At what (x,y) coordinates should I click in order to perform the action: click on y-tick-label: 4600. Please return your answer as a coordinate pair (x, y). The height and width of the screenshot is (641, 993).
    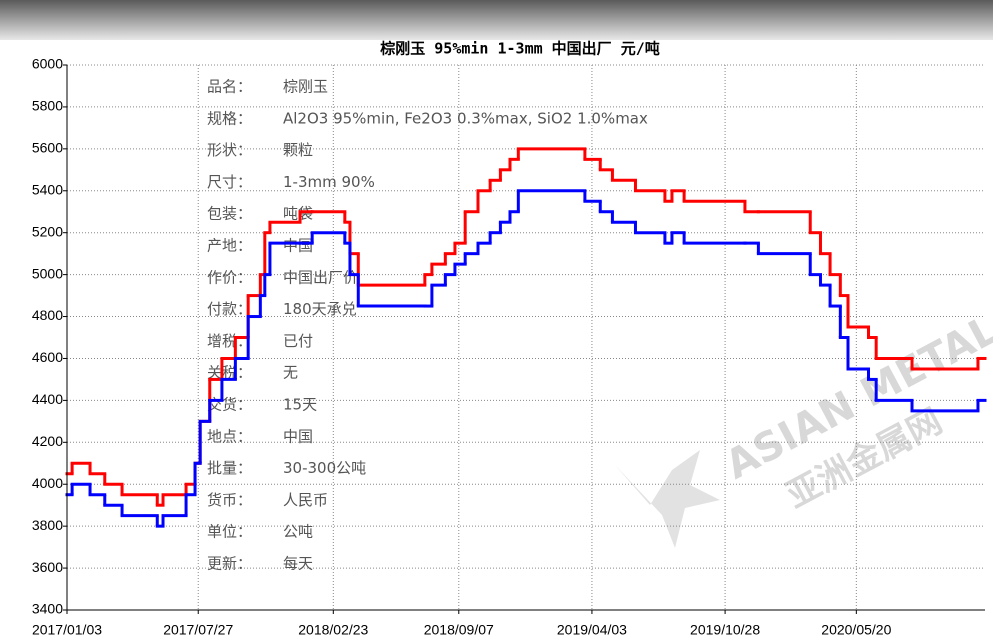
    Looking at the image, I should click on (47, 357).